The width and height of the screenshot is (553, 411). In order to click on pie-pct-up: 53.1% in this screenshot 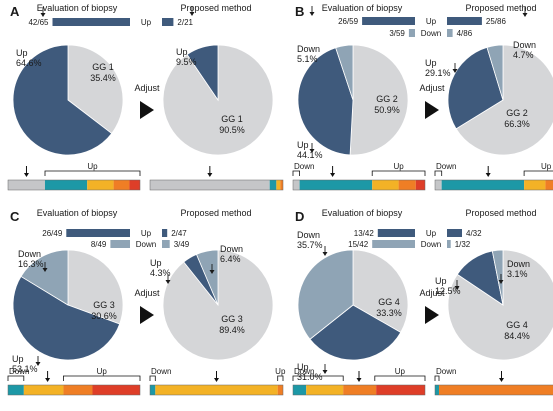, I will do `click(25, 369)`.